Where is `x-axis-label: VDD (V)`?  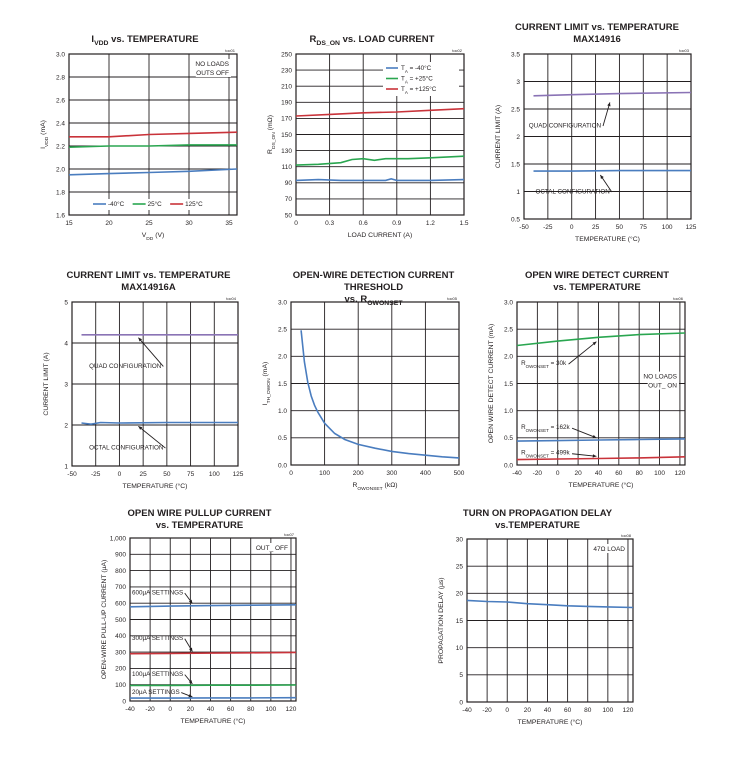
x-axis-label: VDD (V) is located at coordinates (153, 237).